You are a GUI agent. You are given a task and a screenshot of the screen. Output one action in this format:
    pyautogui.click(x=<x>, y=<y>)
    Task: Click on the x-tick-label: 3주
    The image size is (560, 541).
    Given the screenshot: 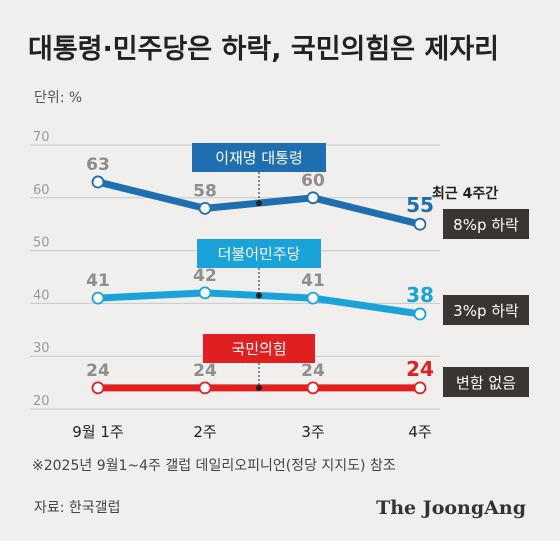 What is the action you would take?
    pyautogui.click(x=312, y=432)
    